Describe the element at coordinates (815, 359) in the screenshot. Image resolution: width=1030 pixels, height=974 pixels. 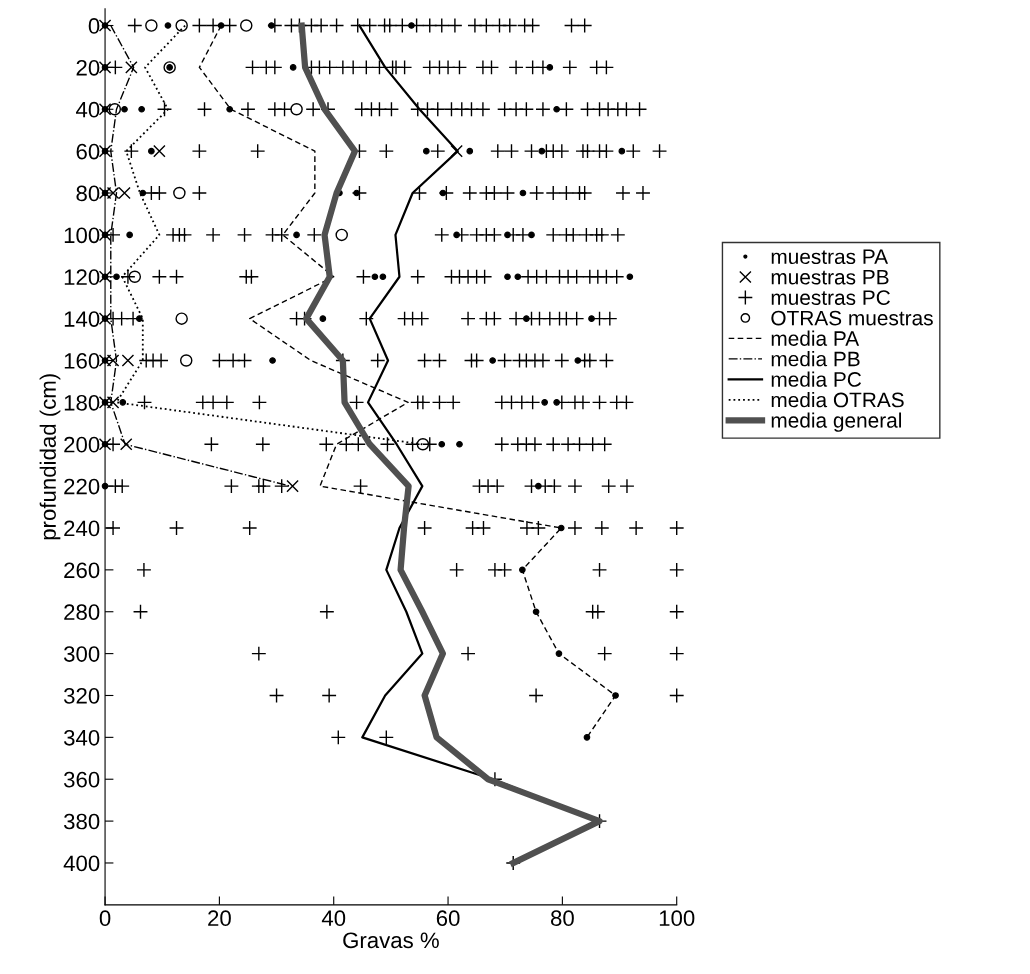
I see `legend-label: media PB` at that location.